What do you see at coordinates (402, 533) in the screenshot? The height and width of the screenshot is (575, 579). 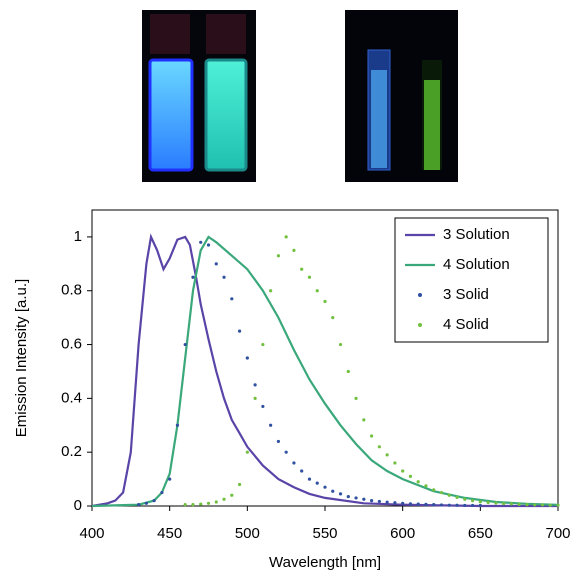 I see `x-tick-label: 600` at bounding box center [402, 533].